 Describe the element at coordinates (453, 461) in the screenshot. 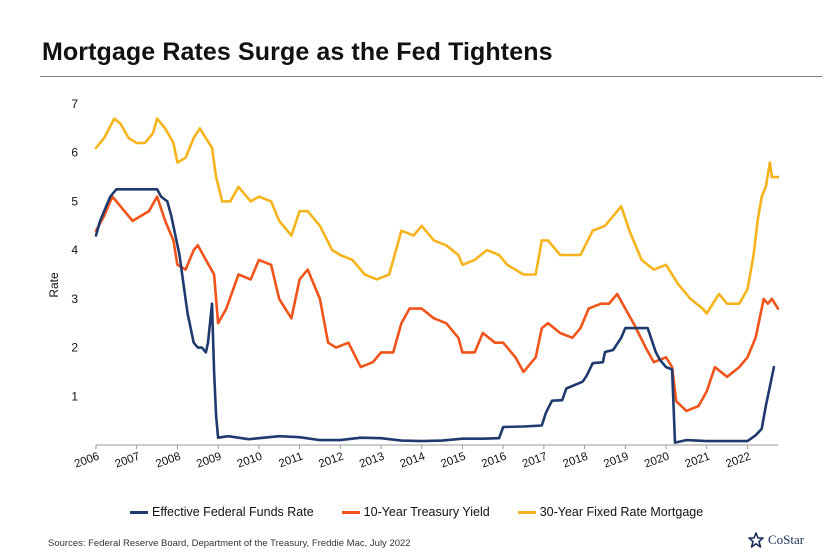

I see `x-tick-label: 2015` at that location.